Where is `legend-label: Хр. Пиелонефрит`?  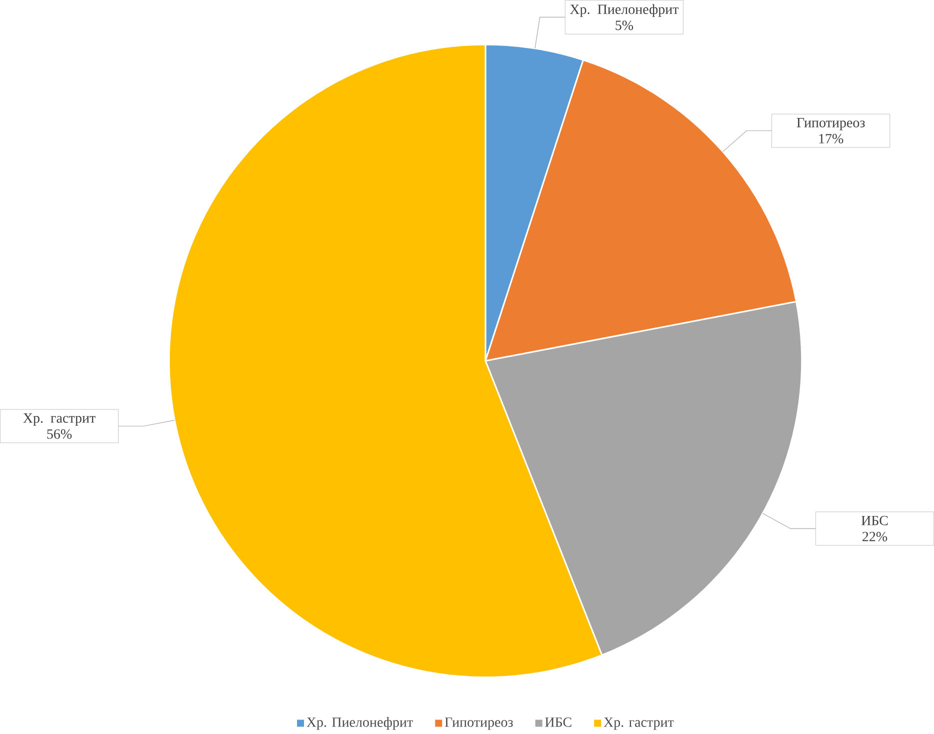
legend-label: Хр. Пиелонефрит is located at coordinates (359, 723).